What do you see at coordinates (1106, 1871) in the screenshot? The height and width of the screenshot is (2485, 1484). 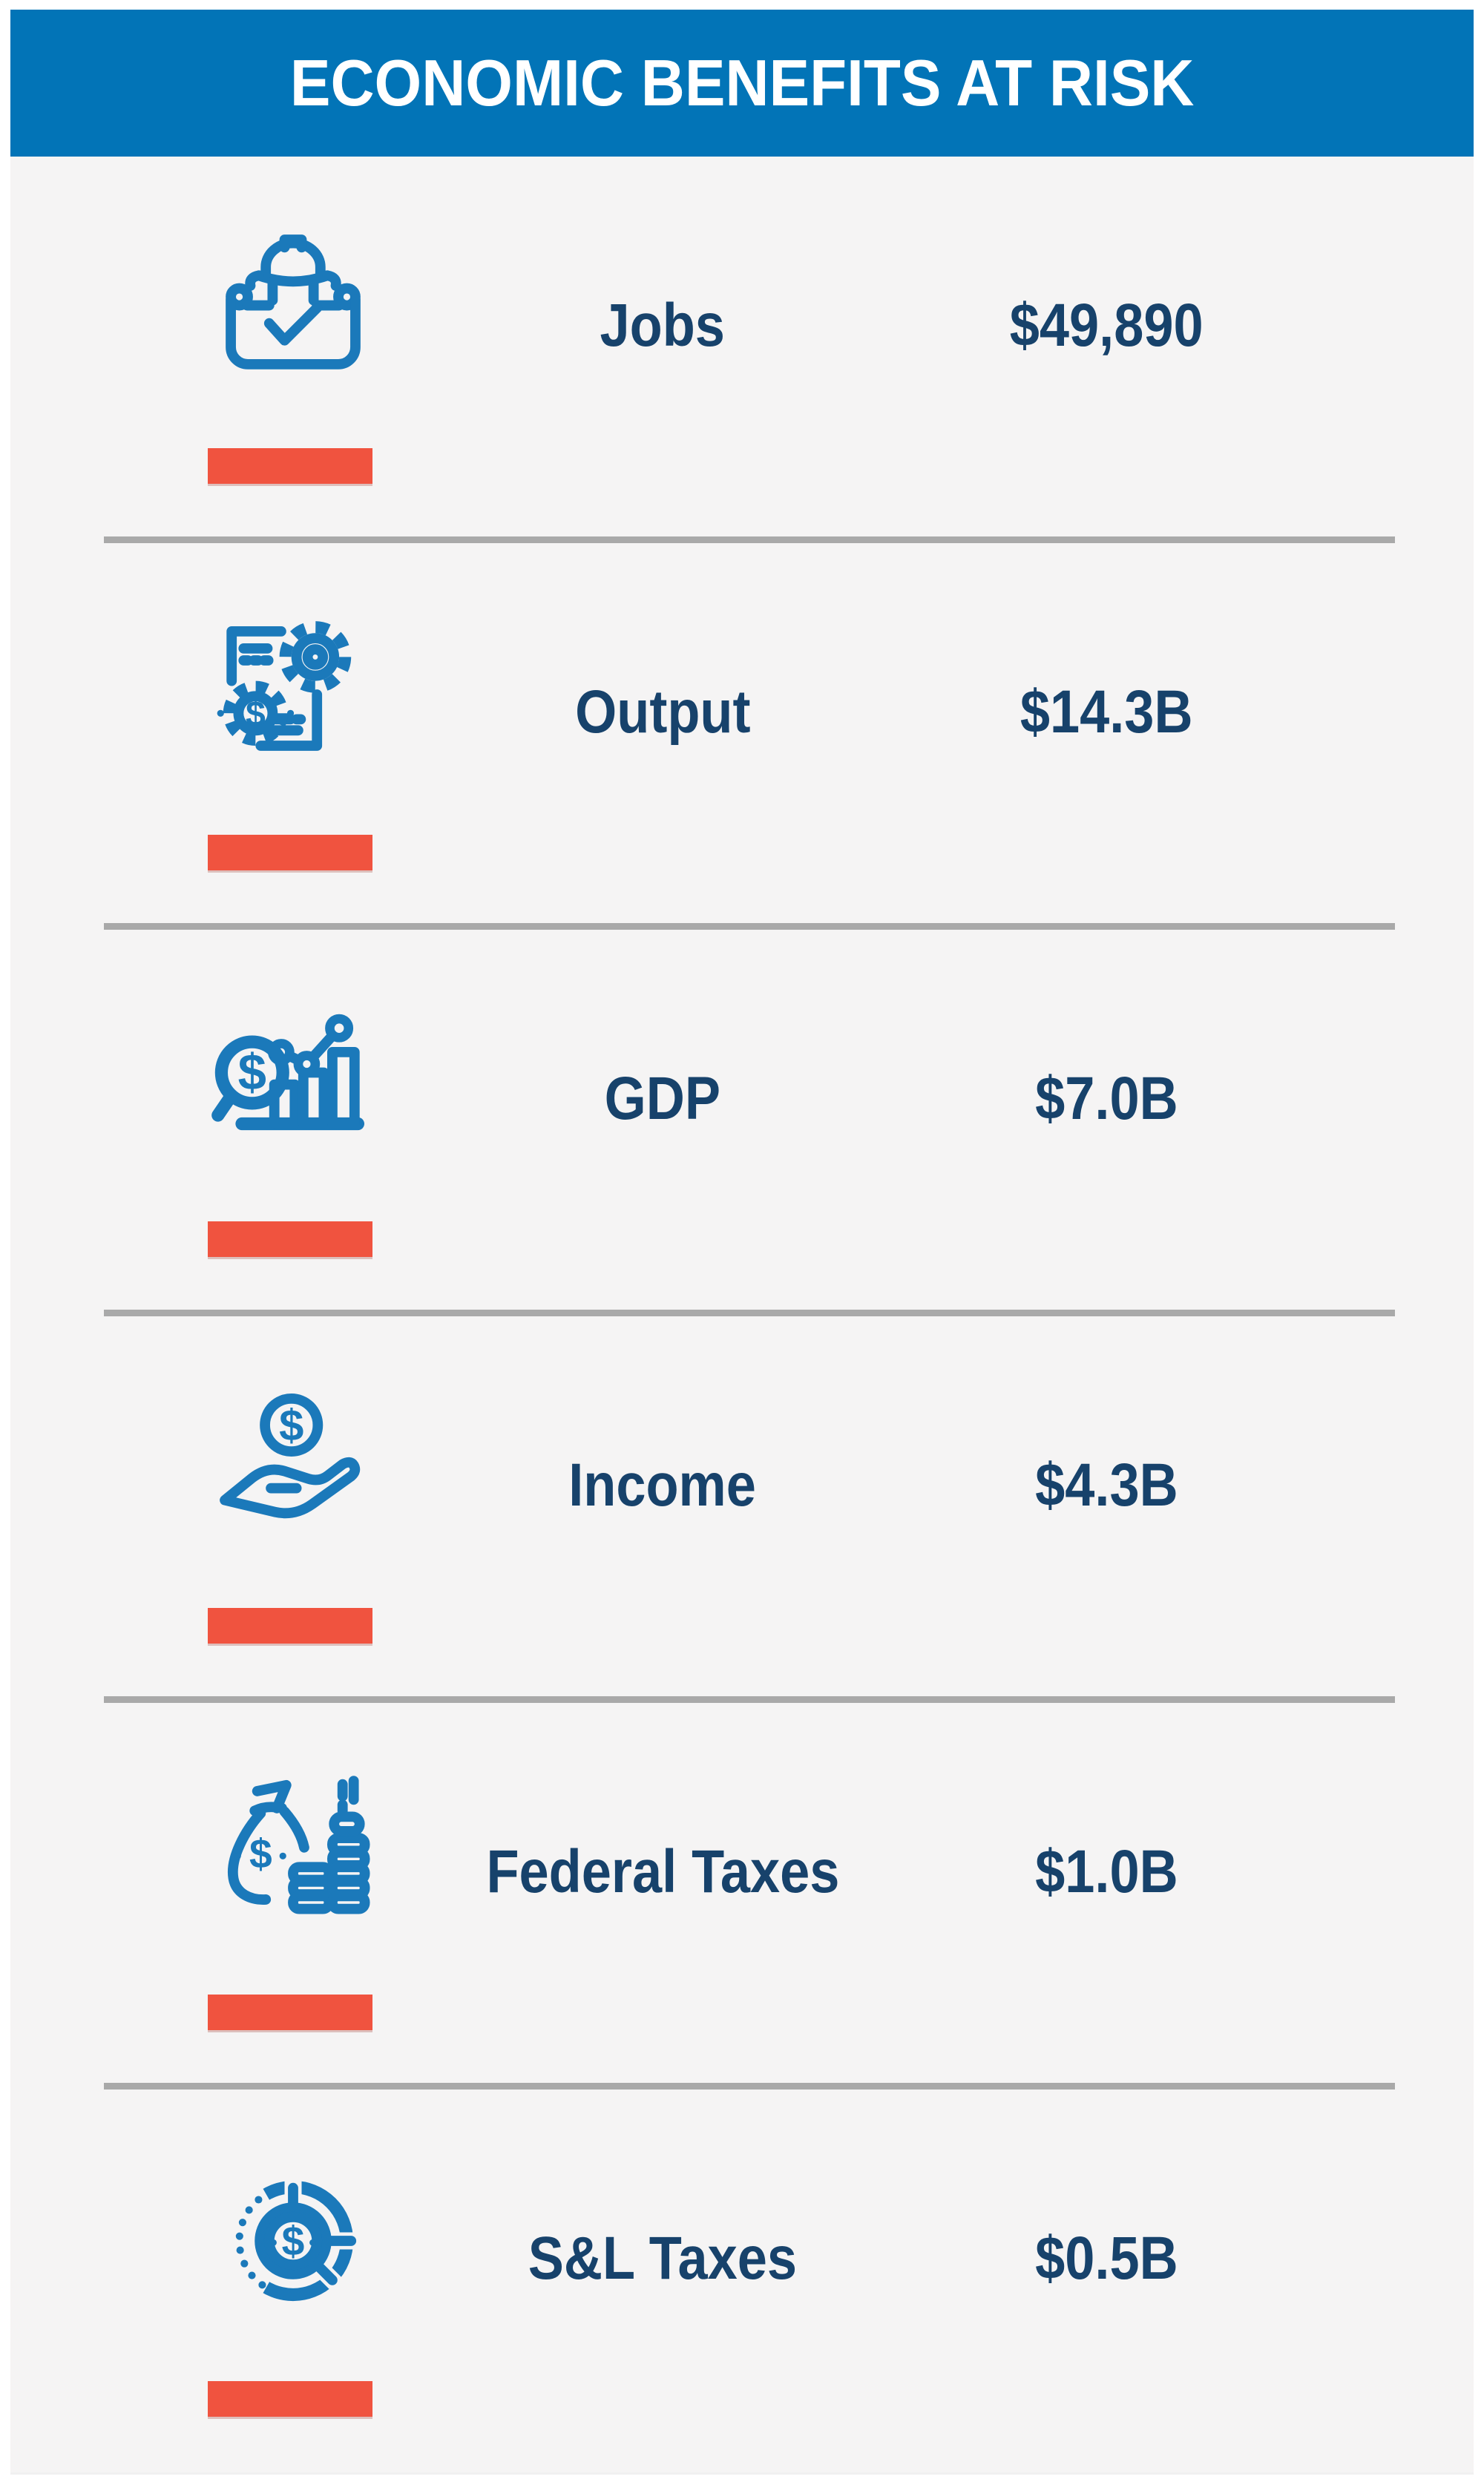 I see `row-value: $1.0B` at bounding box center [1106, 1871].